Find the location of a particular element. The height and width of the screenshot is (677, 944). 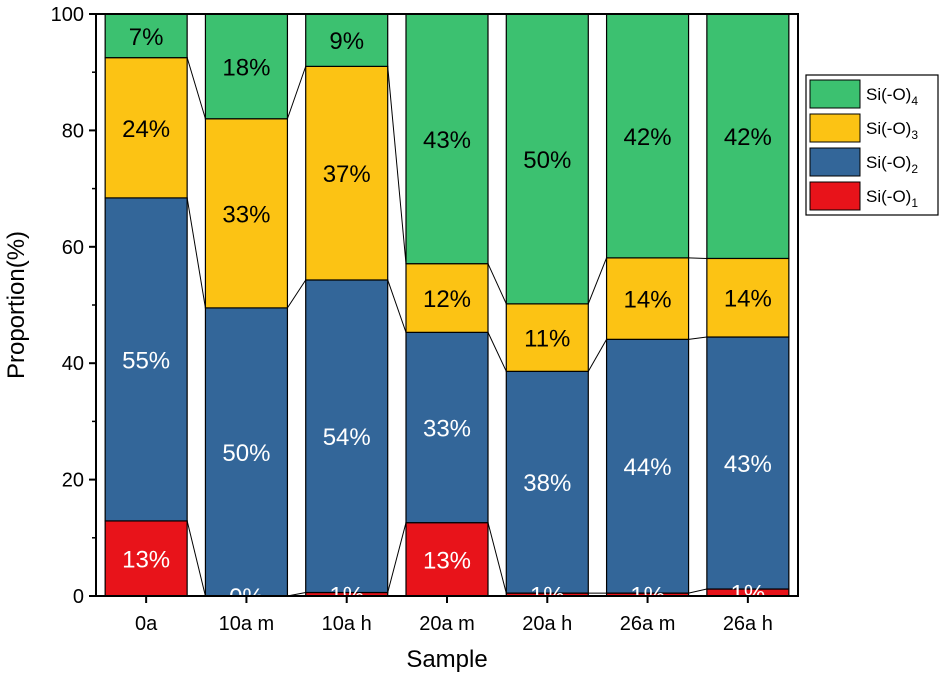

segment-label-1-20a-m: 13% is located at coordinates (447, 560).